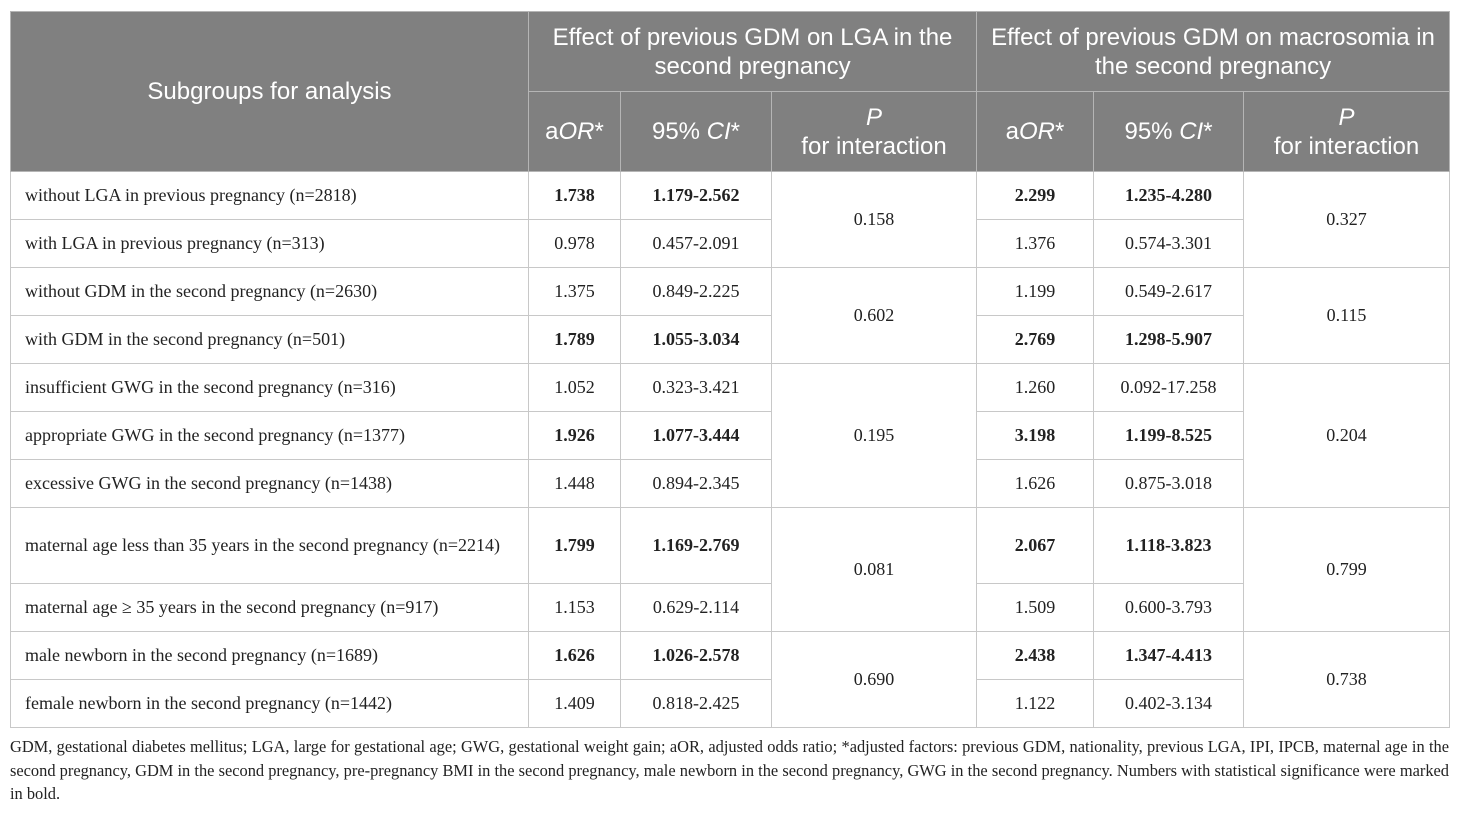 The width and height of the screenshot is (1460, 815). I want to click on lga-p-interaction: 0.195, so click(874, 435).